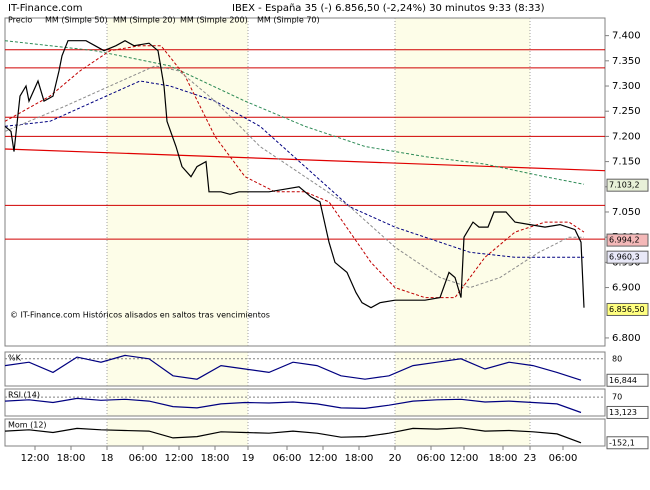  Describe the element at coordinates (248, 458) in the screenshot. I see `x-tick-label: 19` at that location.